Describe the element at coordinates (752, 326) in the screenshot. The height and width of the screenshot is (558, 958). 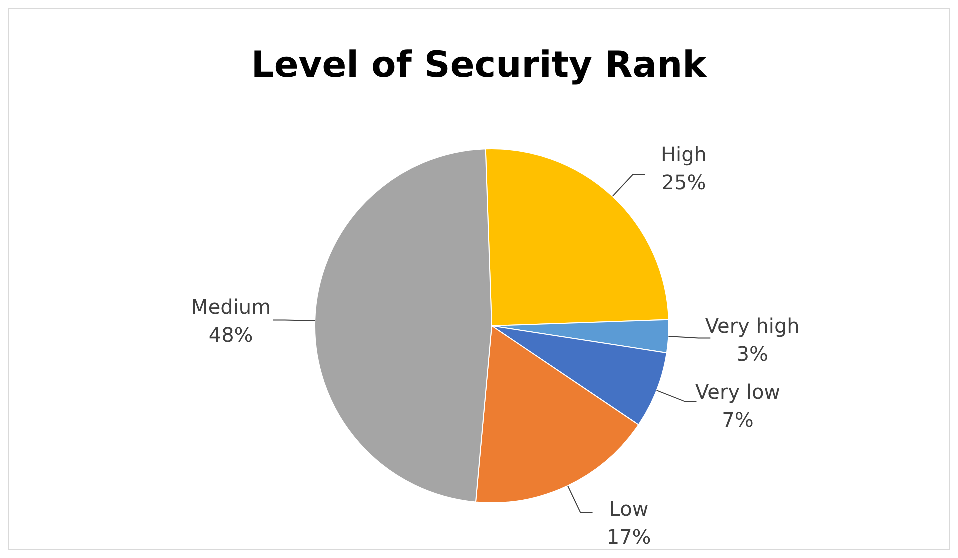
I see `slice-label: Very high` at that location.